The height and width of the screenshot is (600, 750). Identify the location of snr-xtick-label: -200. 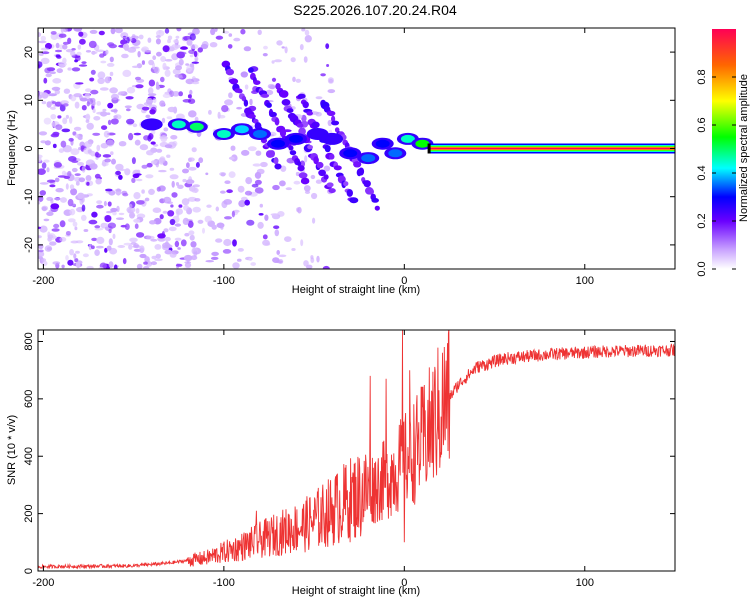
(43, 583).